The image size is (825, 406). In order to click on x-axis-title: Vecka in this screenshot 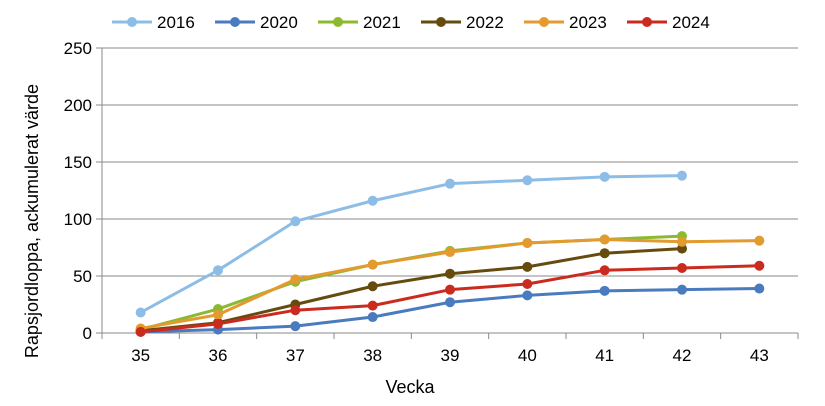, I will do `click(410, 387)`.